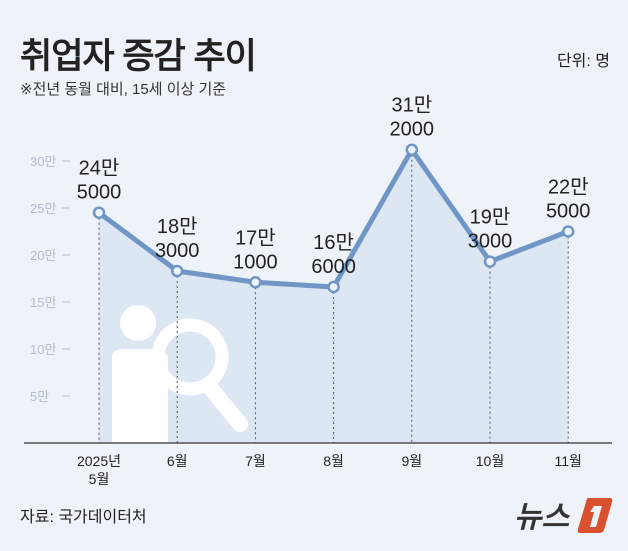  I want to click on magnifier-icon, so click(190, 357).